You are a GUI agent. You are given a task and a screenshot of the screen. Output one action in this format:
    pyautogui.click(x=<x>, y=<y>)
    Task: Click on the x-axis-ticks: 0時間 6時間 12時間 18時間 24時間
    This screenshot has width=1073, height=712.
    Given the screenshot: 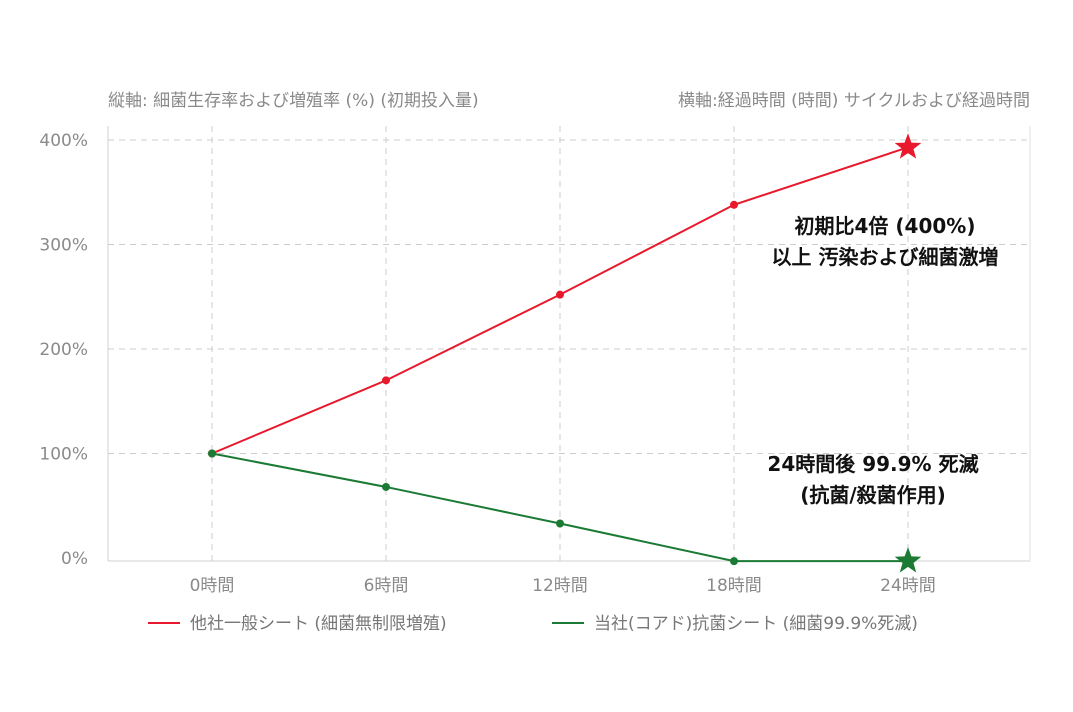 What is the action you would take?
    pyautogui.click(x=563, y=586)
    